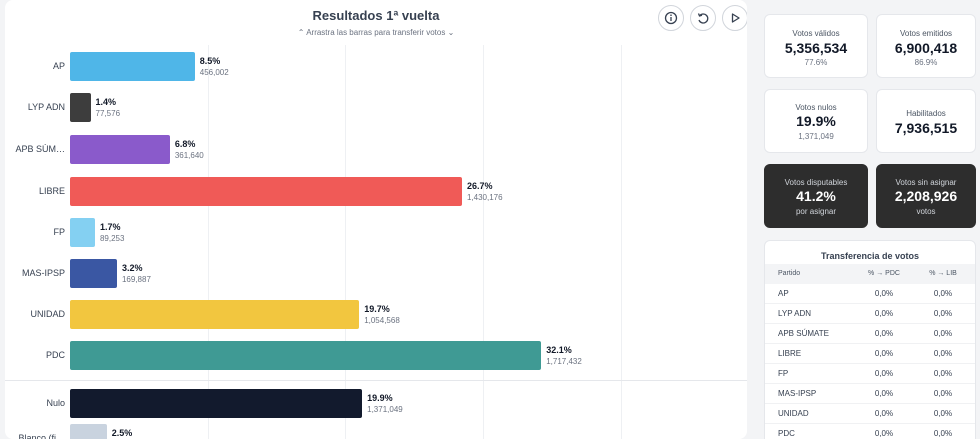  Describe the element at coordinates (926, 211) in the screenshot. I see `card-sub: votos` at that location.